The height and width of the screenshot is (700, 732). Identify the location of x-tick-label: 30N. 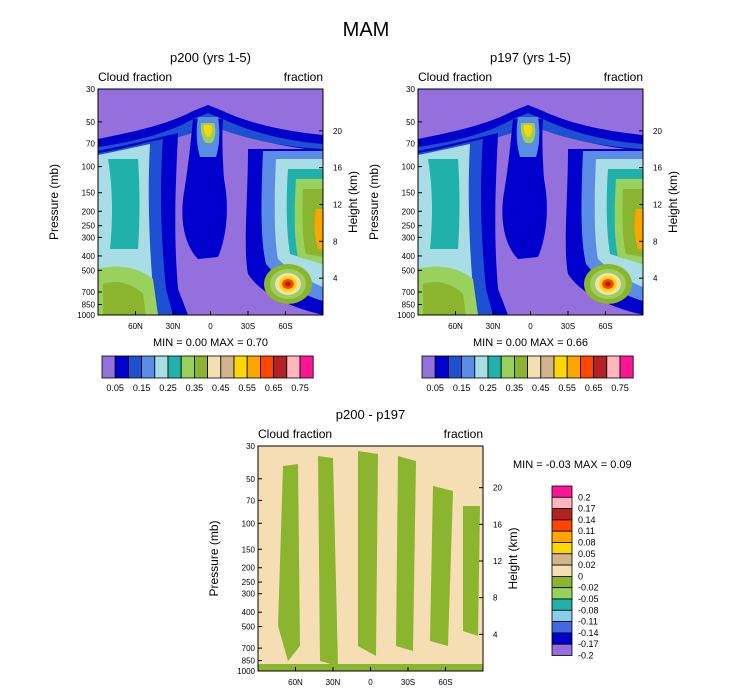
(493, 326).